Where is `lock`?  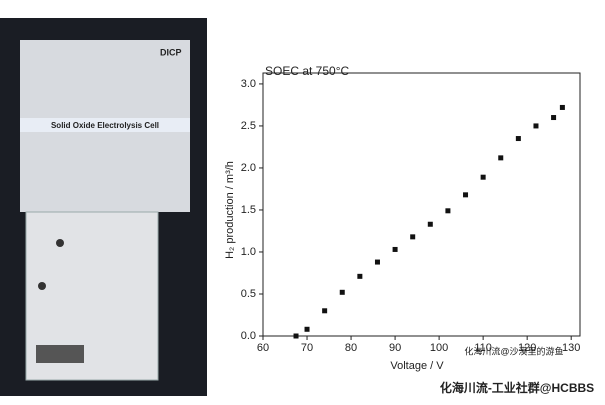
lock is located at coordinates (42, 286).